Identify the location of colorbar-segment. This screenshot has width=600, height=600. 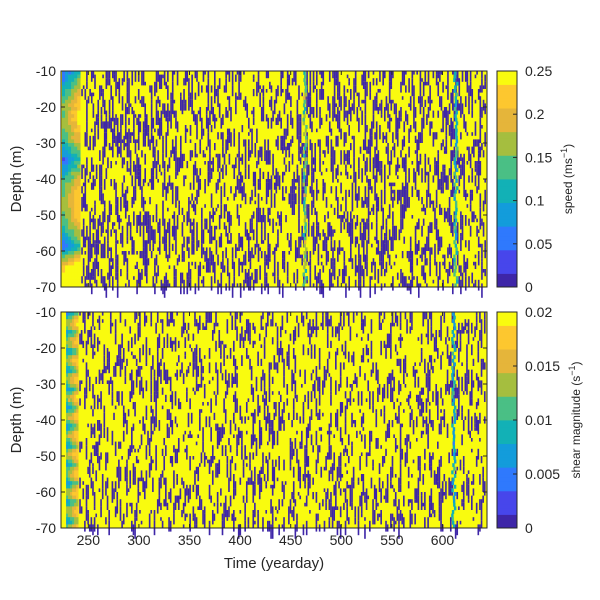
(507, 100).